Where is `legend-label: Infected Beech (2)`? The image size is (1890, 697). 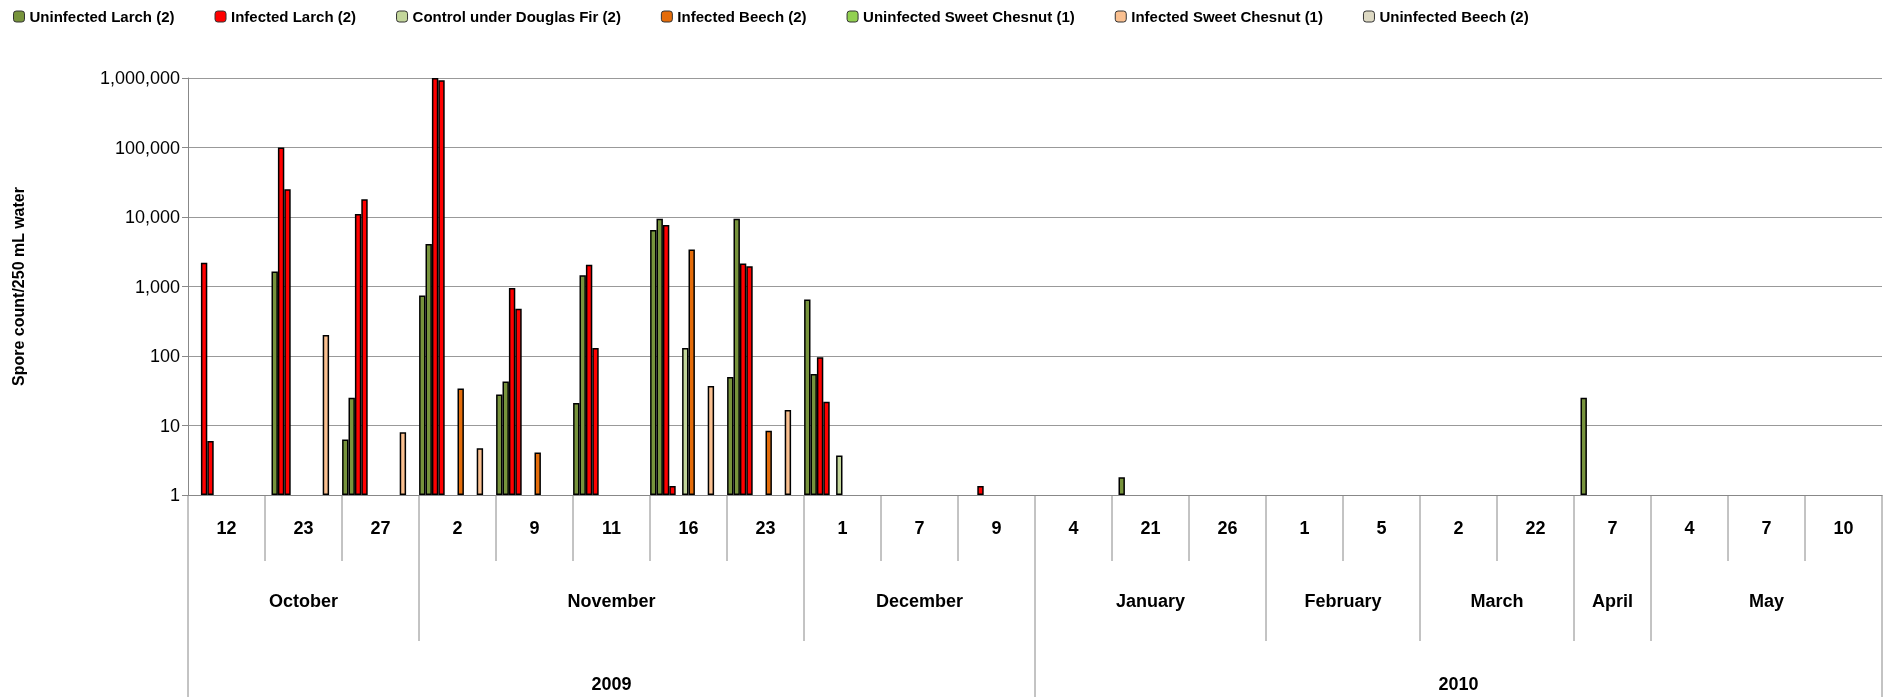
legend-label: Infected Beech (2) is located at coordinates (742, 16).